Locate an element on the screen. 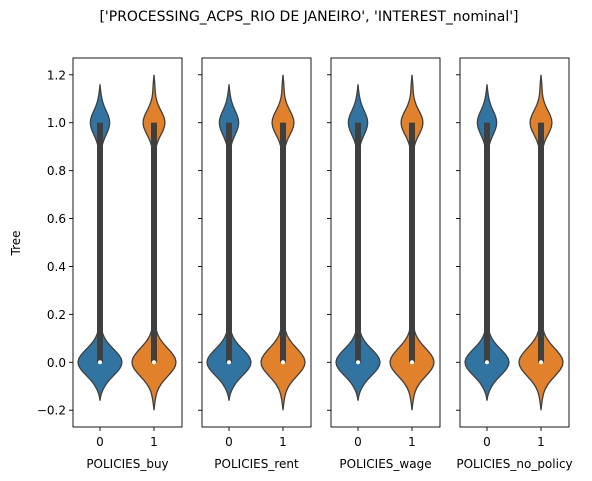 The height and width of the screenshot is (481, 592). y-tick-label: 1.0 is located at coordinates (56, 123).